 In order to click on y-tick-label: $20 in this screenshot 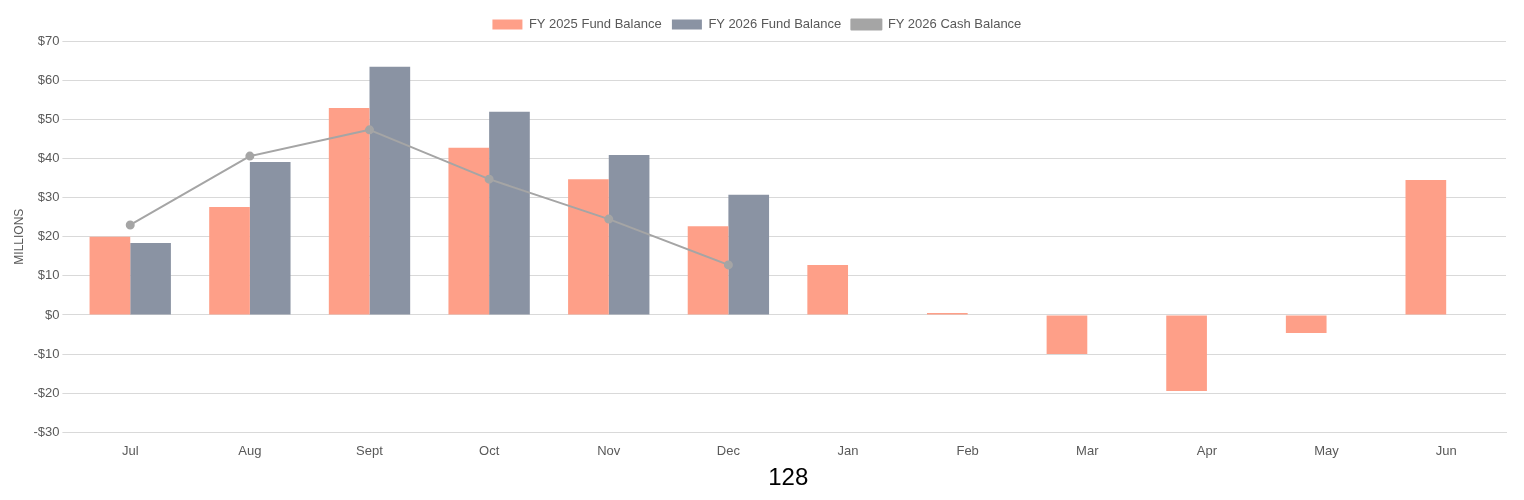, I will do `click(48, 236)`.